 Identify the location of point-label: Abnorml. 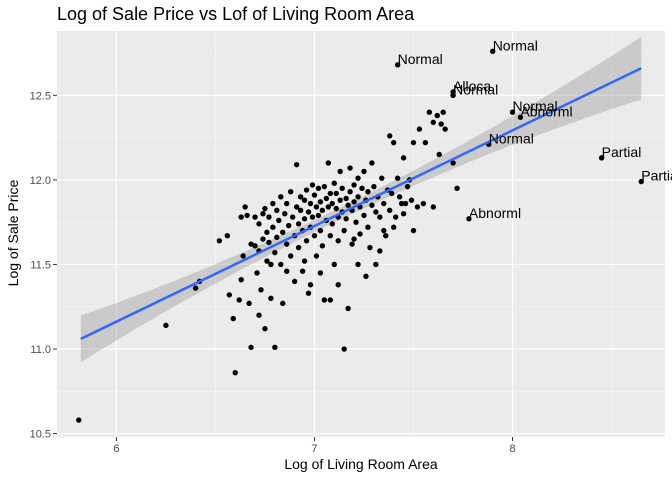
(495, 213).